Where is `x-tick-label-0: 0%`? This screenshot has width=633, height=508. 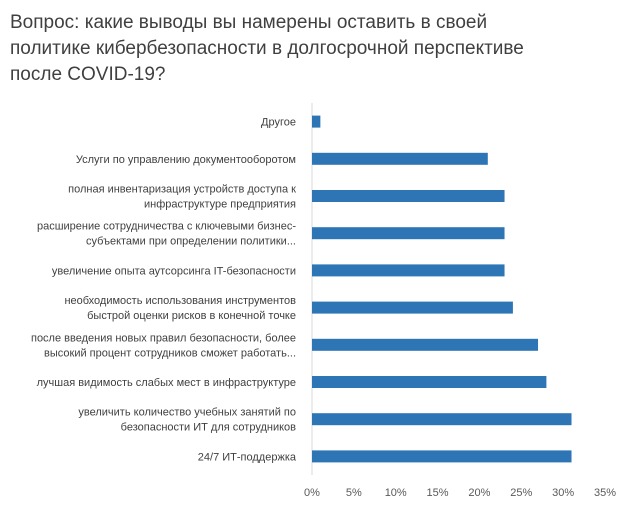 x-tick-label-0: 0% is located at coordinates (312, 493).